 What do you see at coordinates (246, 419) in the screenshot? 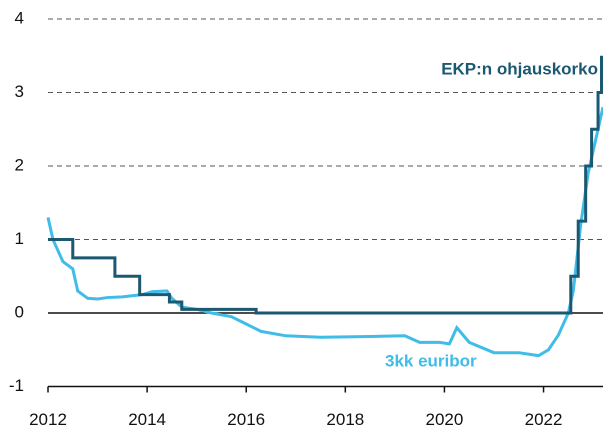
I see `x-tick-label: 2016` at bounding box center [246, 419].